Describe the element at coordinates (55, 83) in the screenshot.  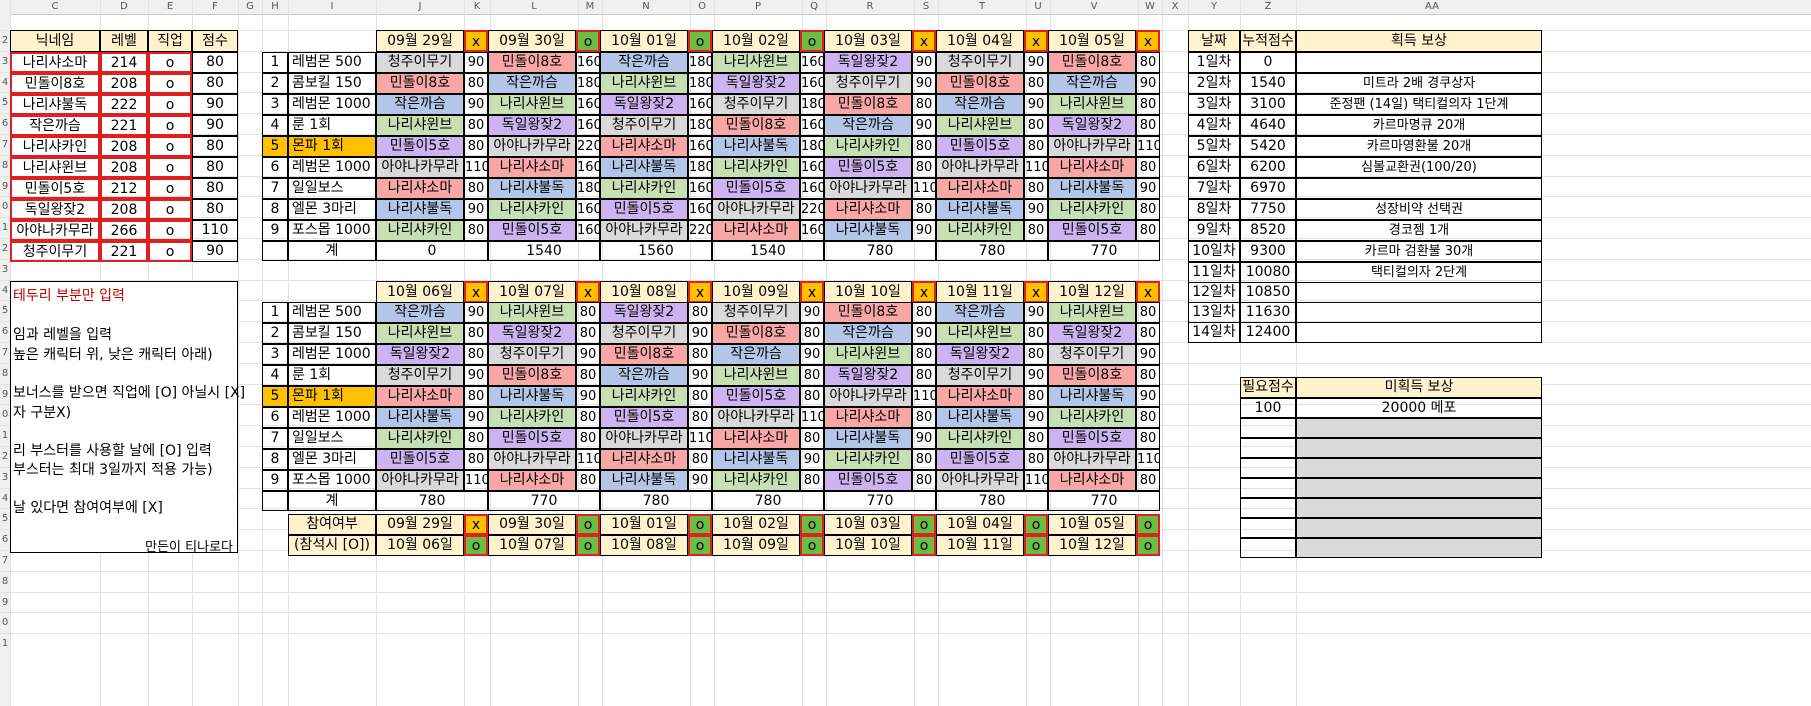
I see `character-name: 민돌이8호` at that location.